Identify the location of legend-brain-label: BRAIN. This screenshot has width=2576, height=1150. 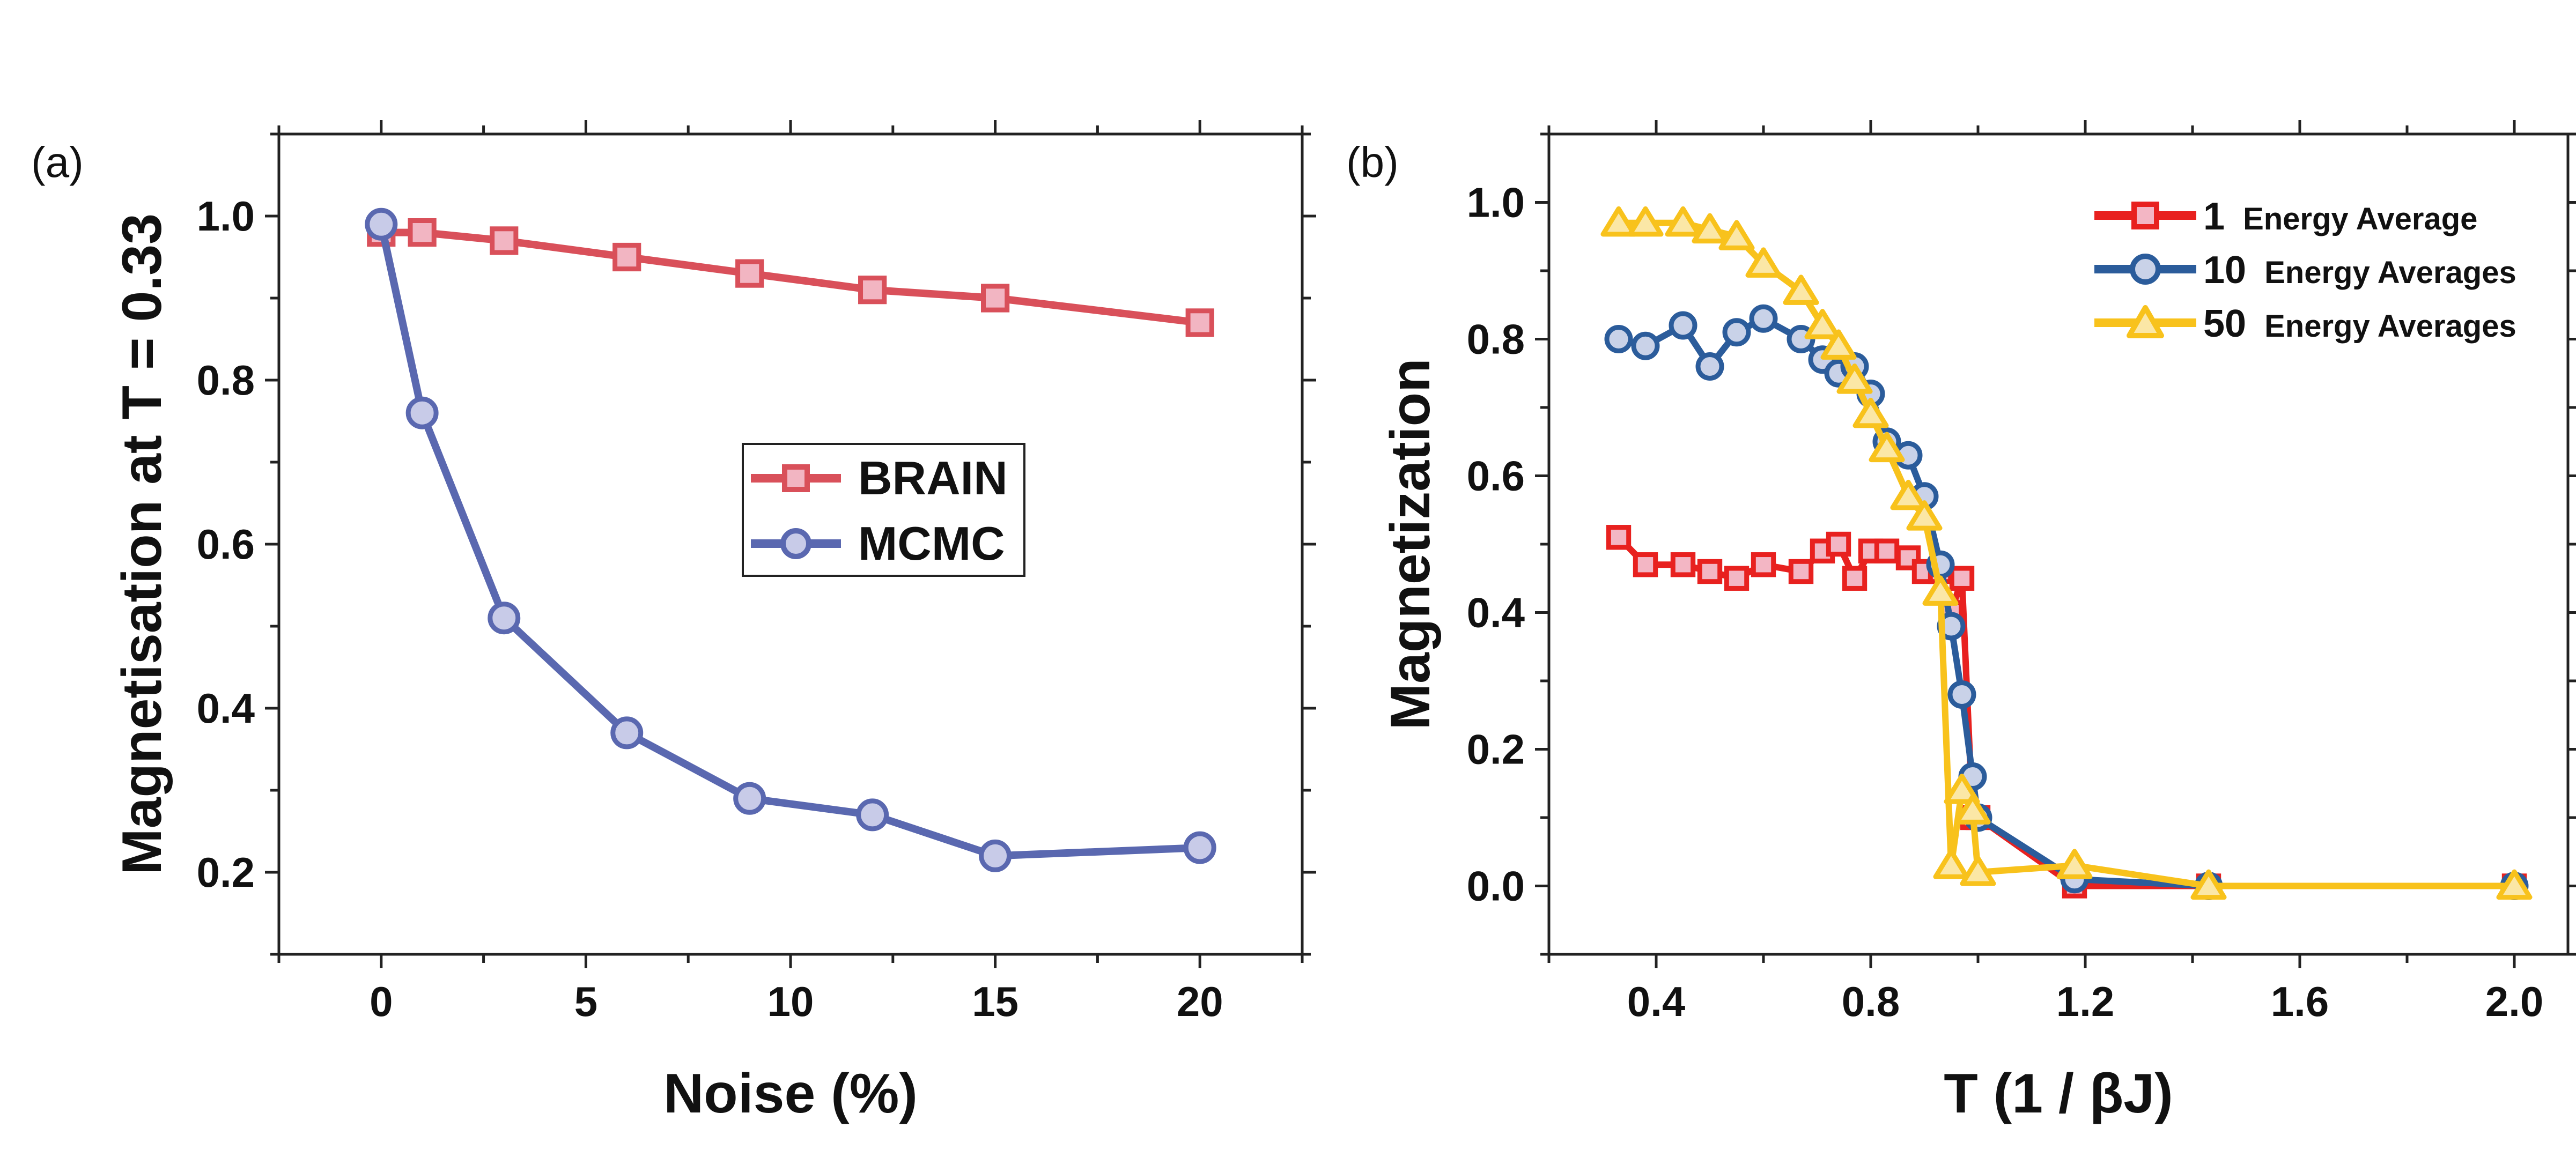
(933, 477).